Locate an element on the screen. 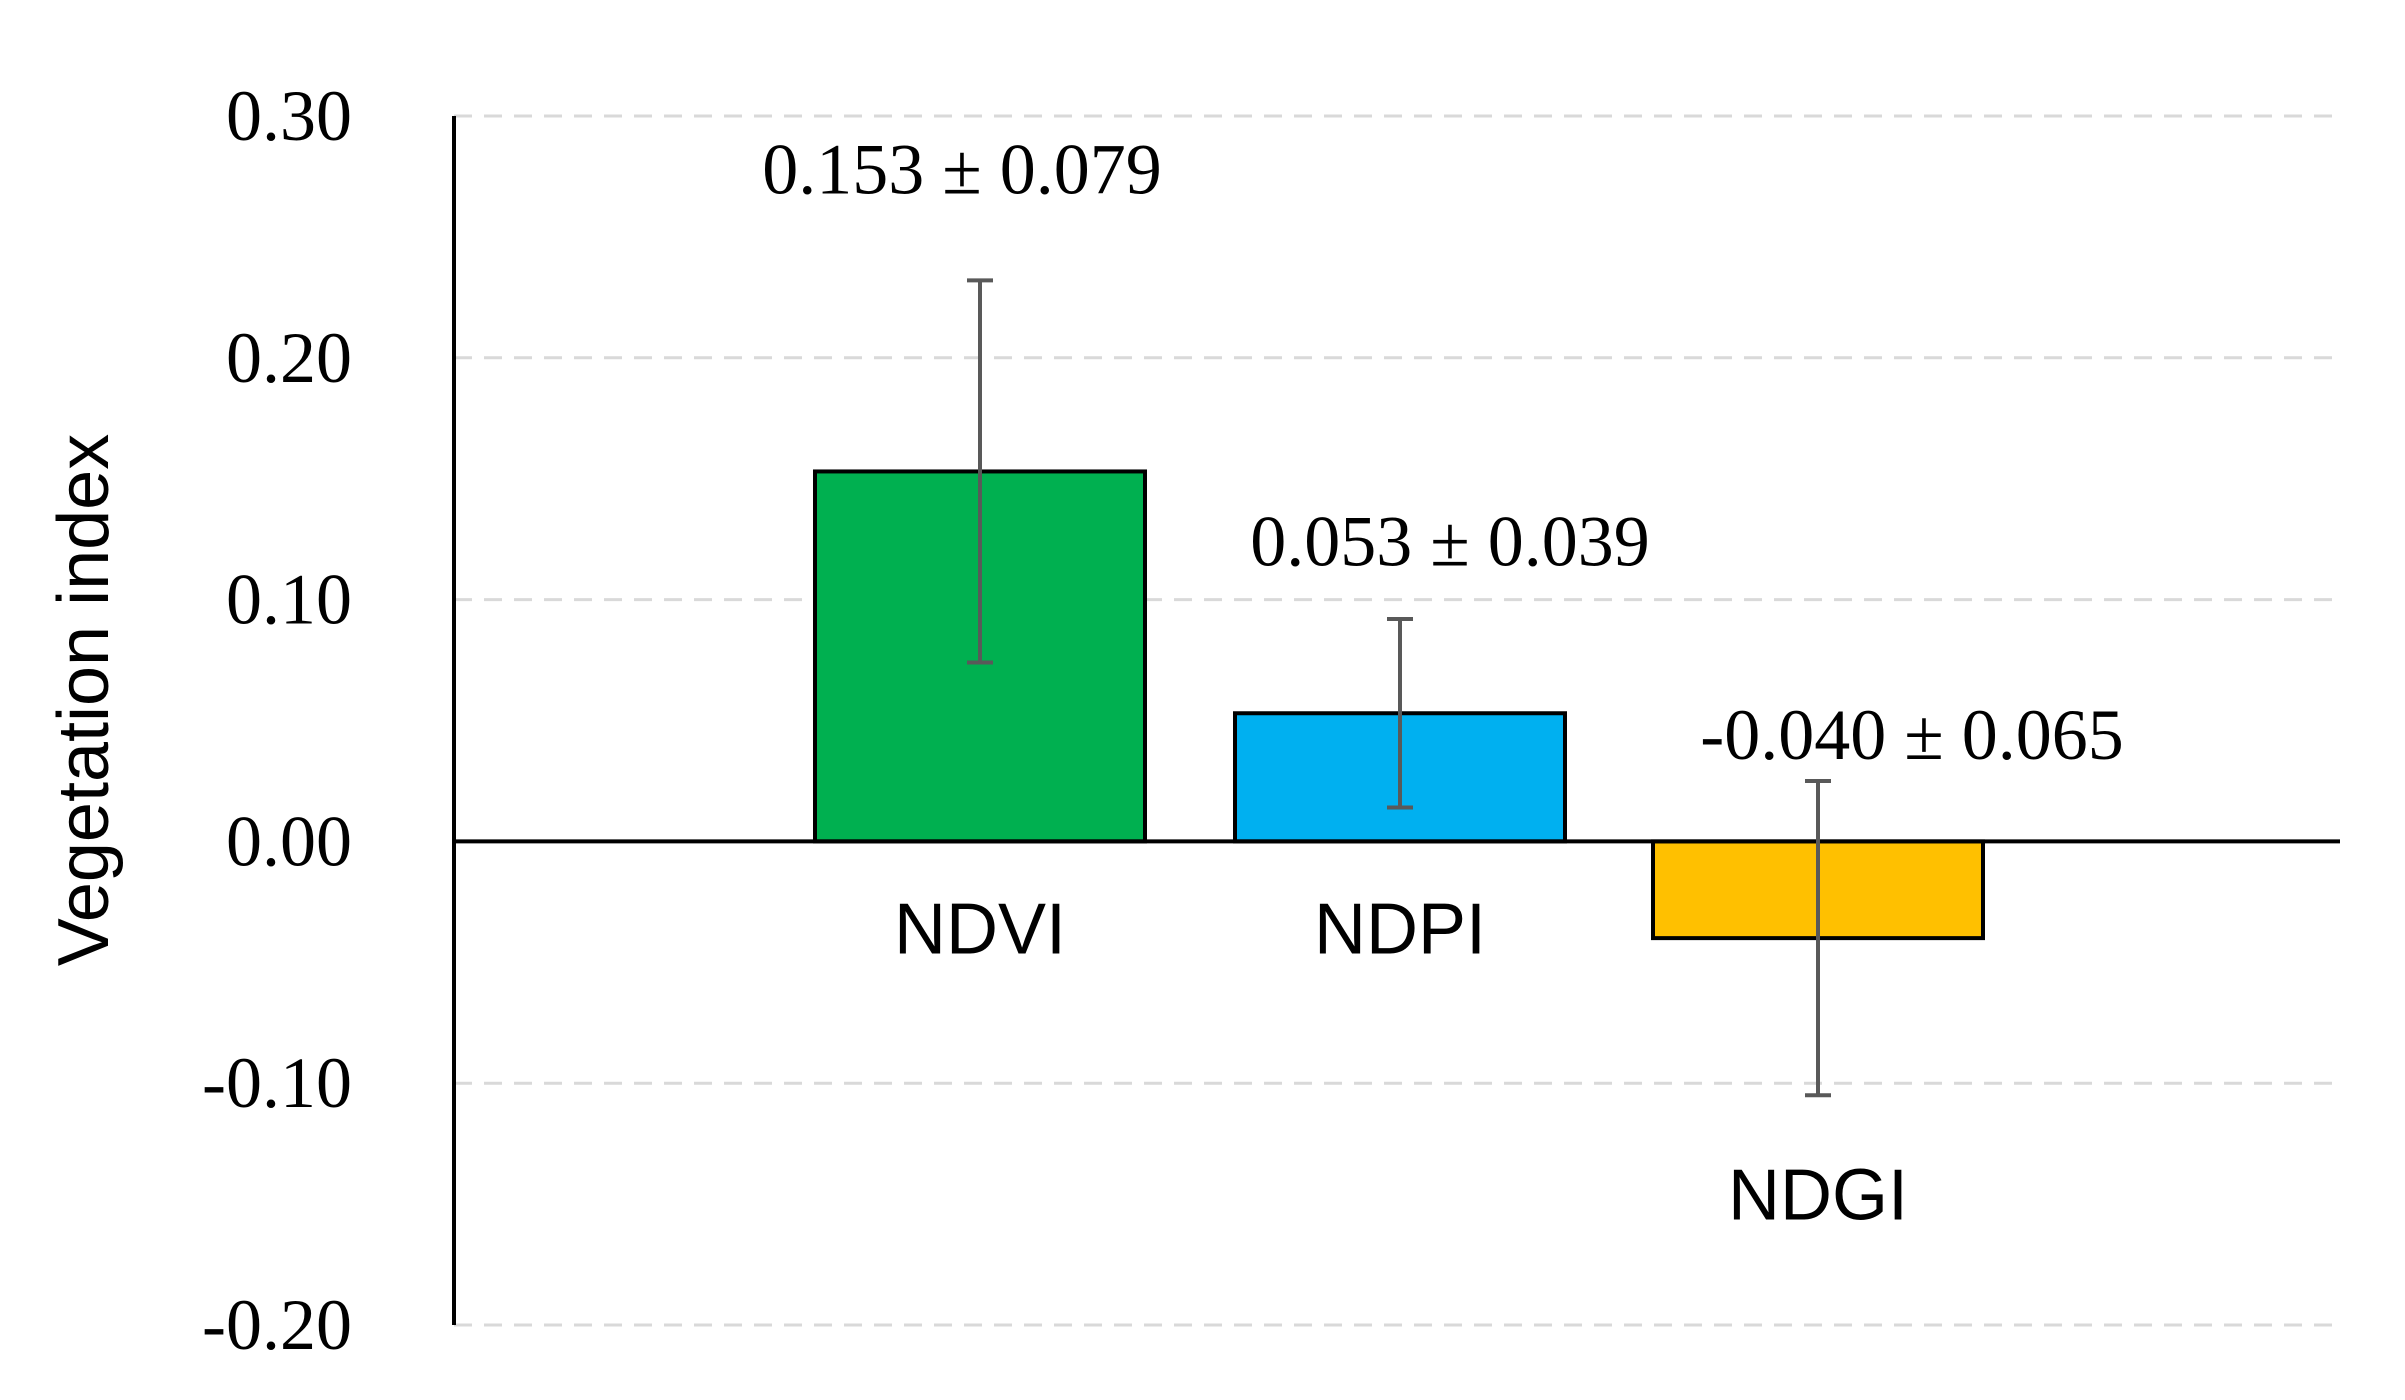  y-tick-label: 0.30 is located at coordinates (289, 116).